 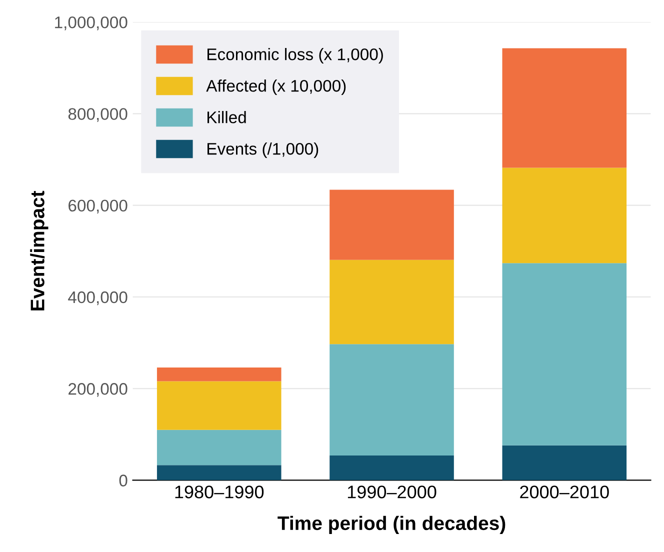 I want to click on x-tick-label: 1990–2000, so click(x=392, y=492).